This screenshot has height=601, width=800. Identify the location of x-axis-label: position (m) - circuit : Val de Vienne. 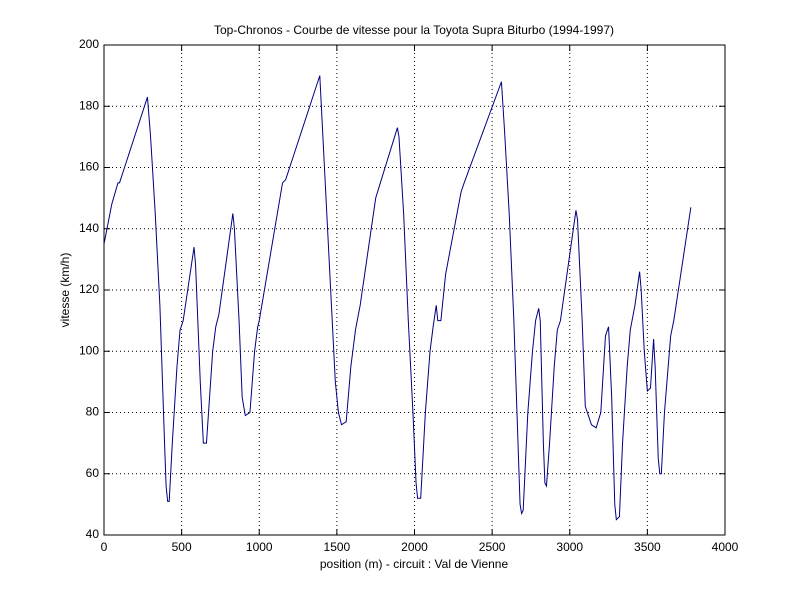
(414, 564).